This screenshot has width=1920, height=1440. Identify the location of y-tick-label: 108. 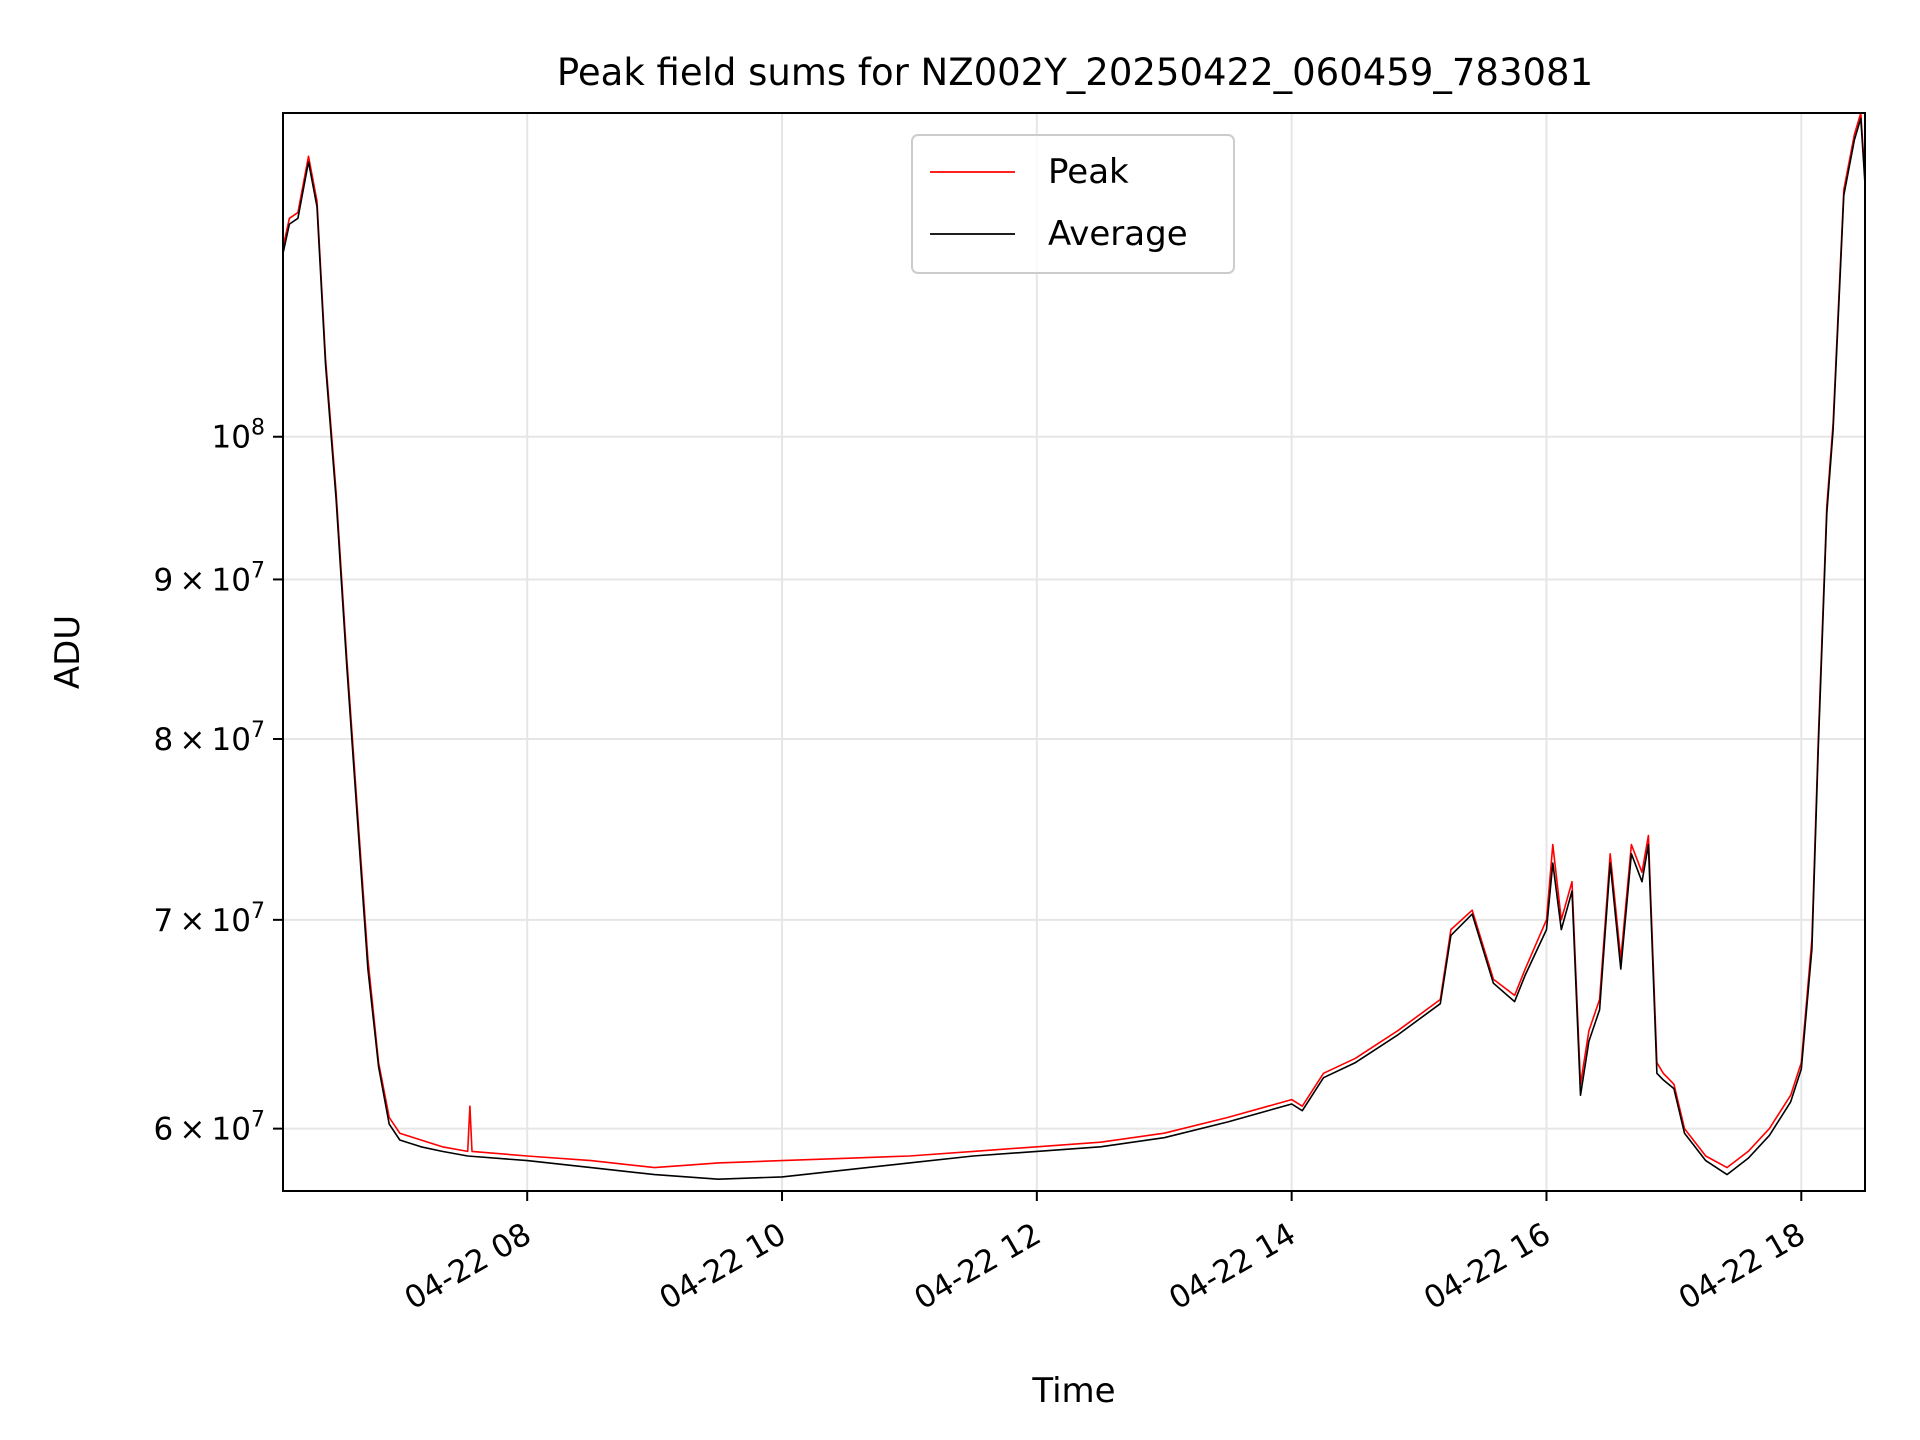
(238, 436).